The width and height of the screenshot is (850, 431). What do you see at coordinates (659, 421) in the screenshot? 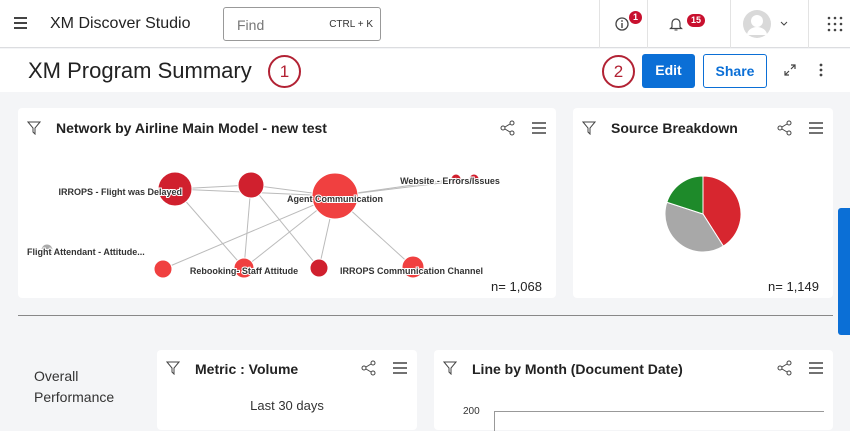
I see `line-chart-plot-area` at bounding box center [659, 421].